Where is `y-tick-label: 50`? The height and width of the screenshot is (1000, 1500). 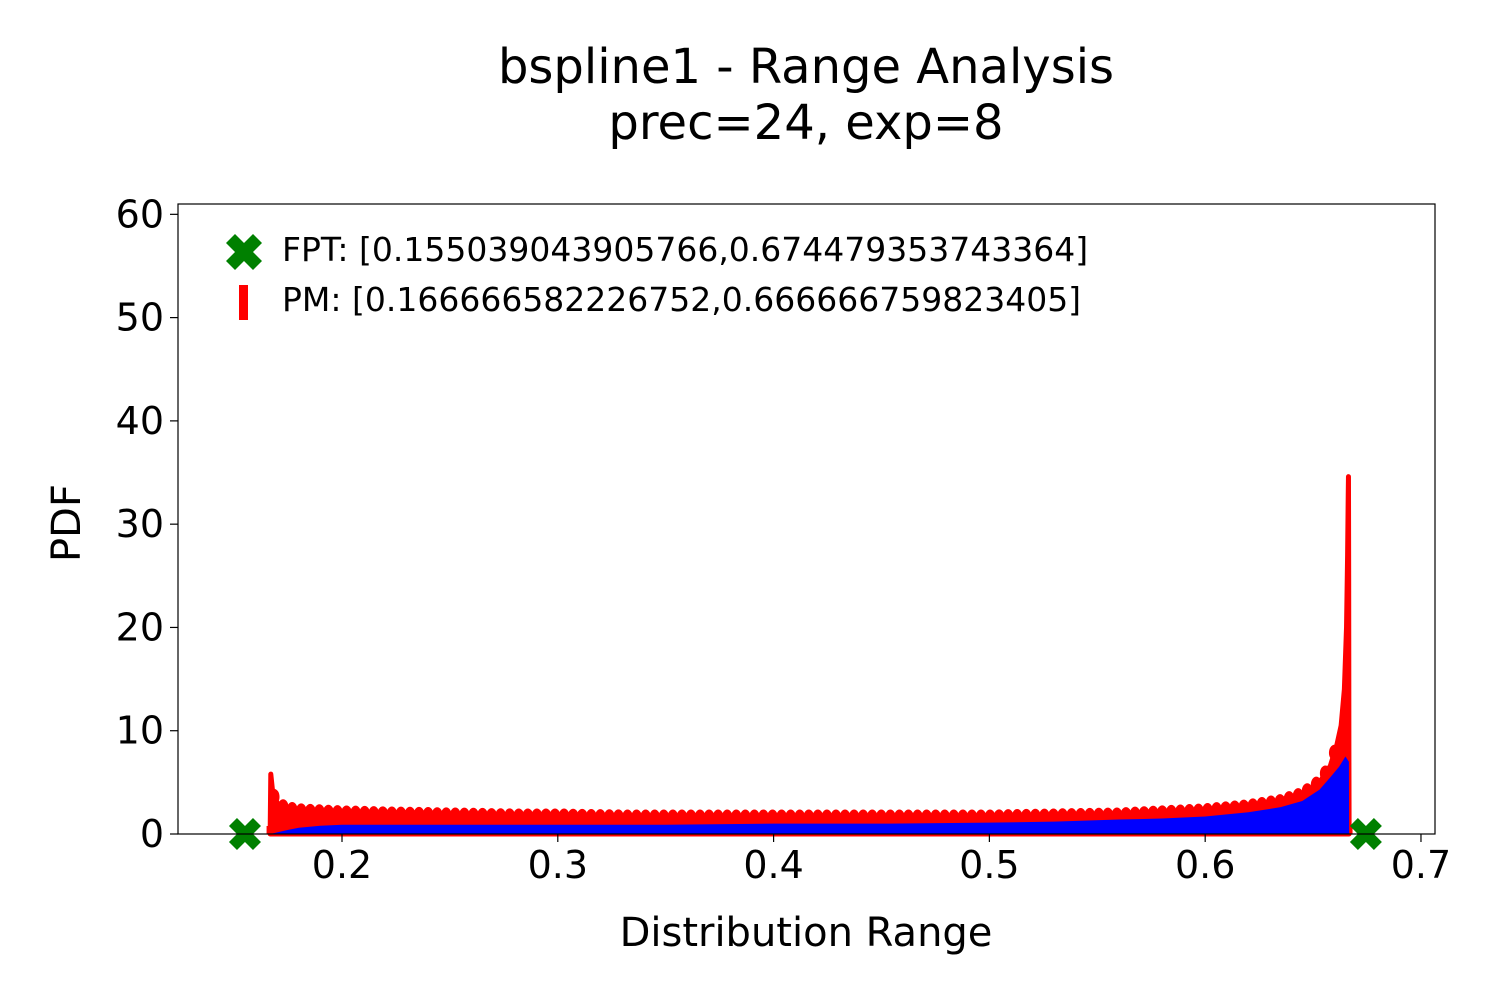
y-tick-label: 50 is located at coordinates (140, 318).